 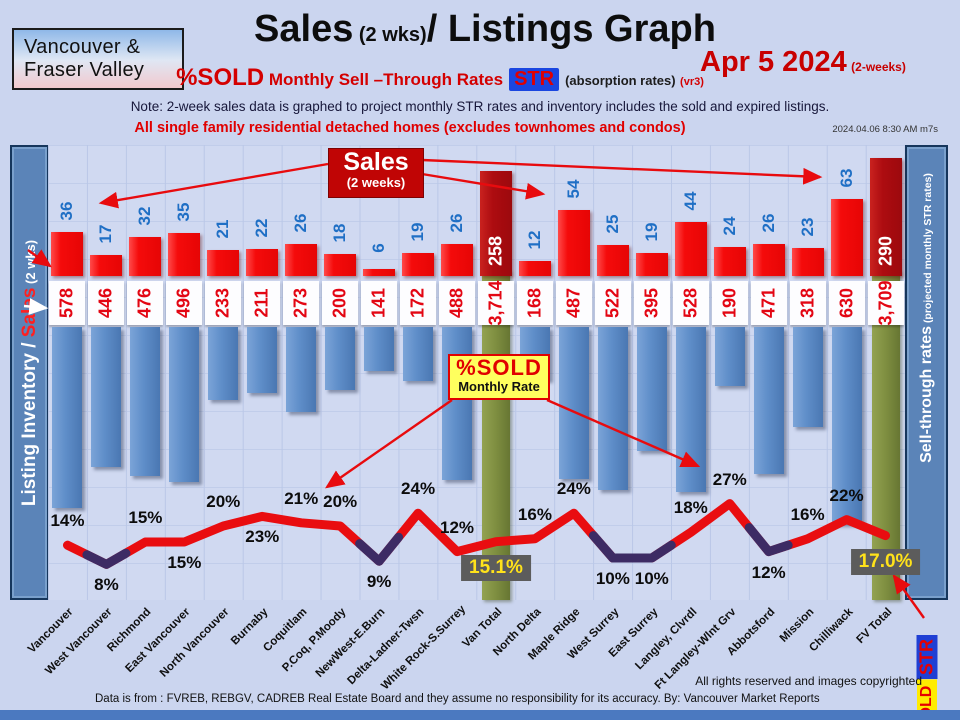 What do you see at coordinates (534, 79) in the screenshot?
I see `str-badge: STR` at bounding box center [534, 79].